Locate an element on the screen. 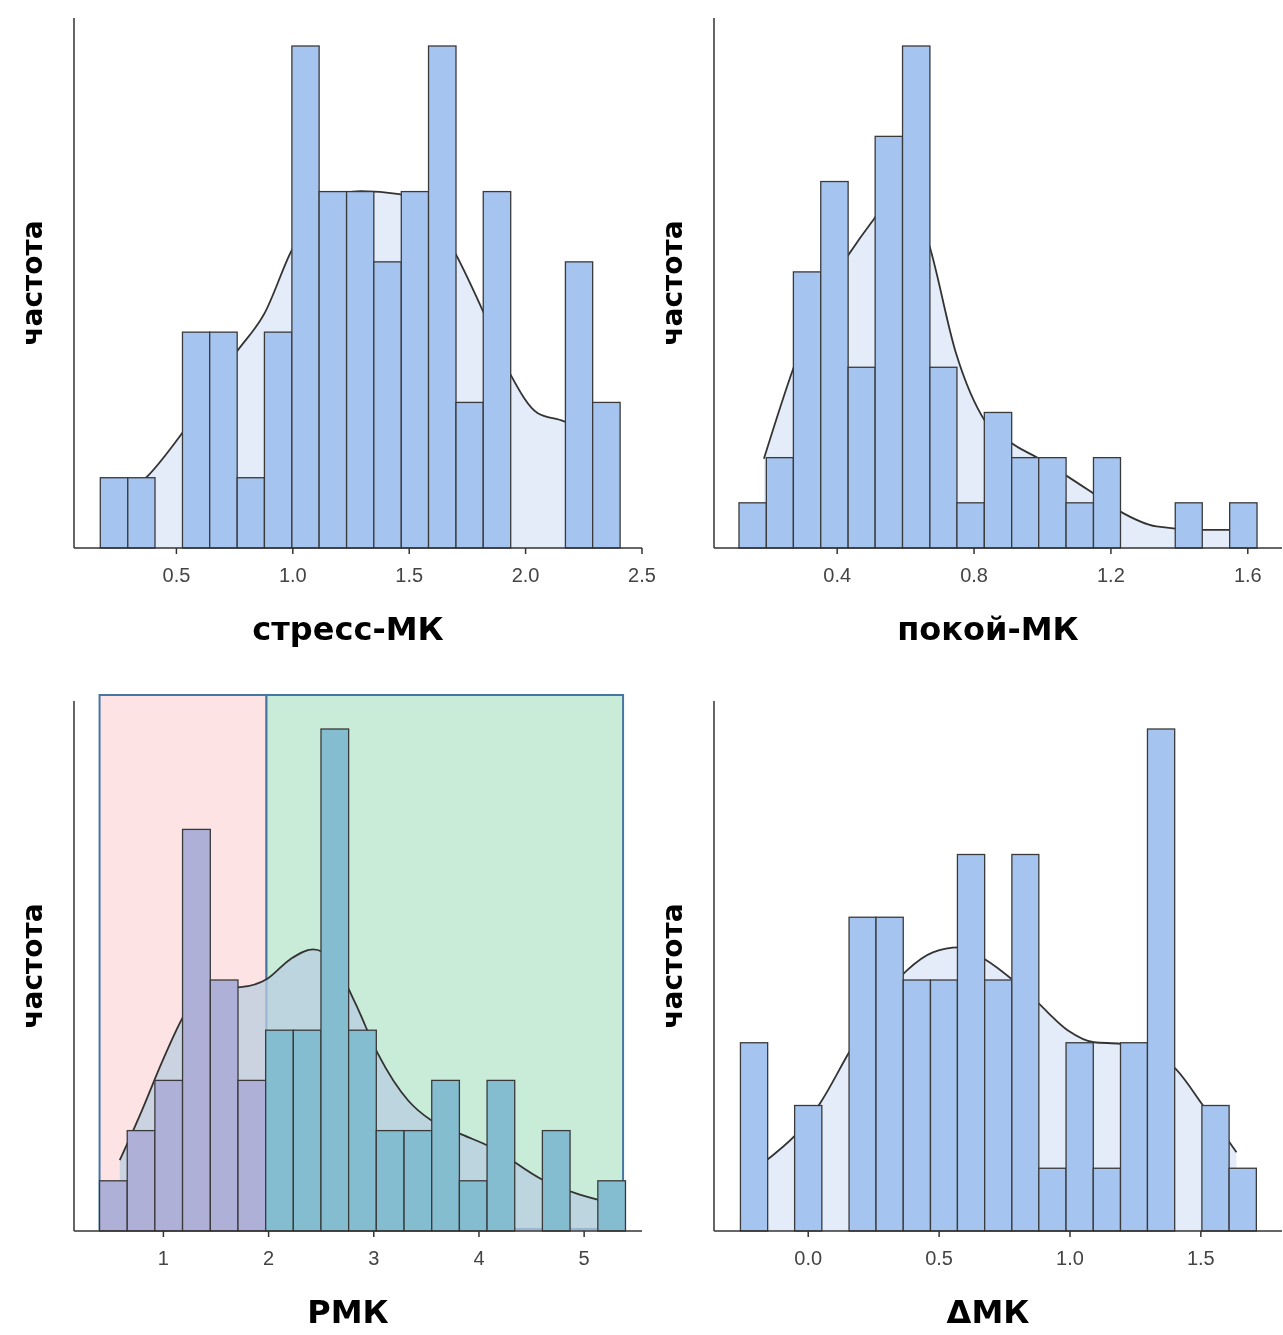  x-tick-label: 5 is located at coordinates (584, 1258).